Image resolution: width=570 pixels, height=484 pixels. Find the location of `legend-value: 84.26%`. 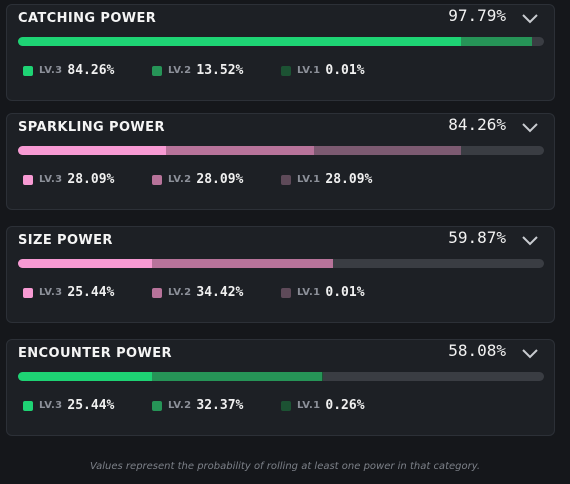

legend-value: 84.26% is located at coordinates (91, 70).